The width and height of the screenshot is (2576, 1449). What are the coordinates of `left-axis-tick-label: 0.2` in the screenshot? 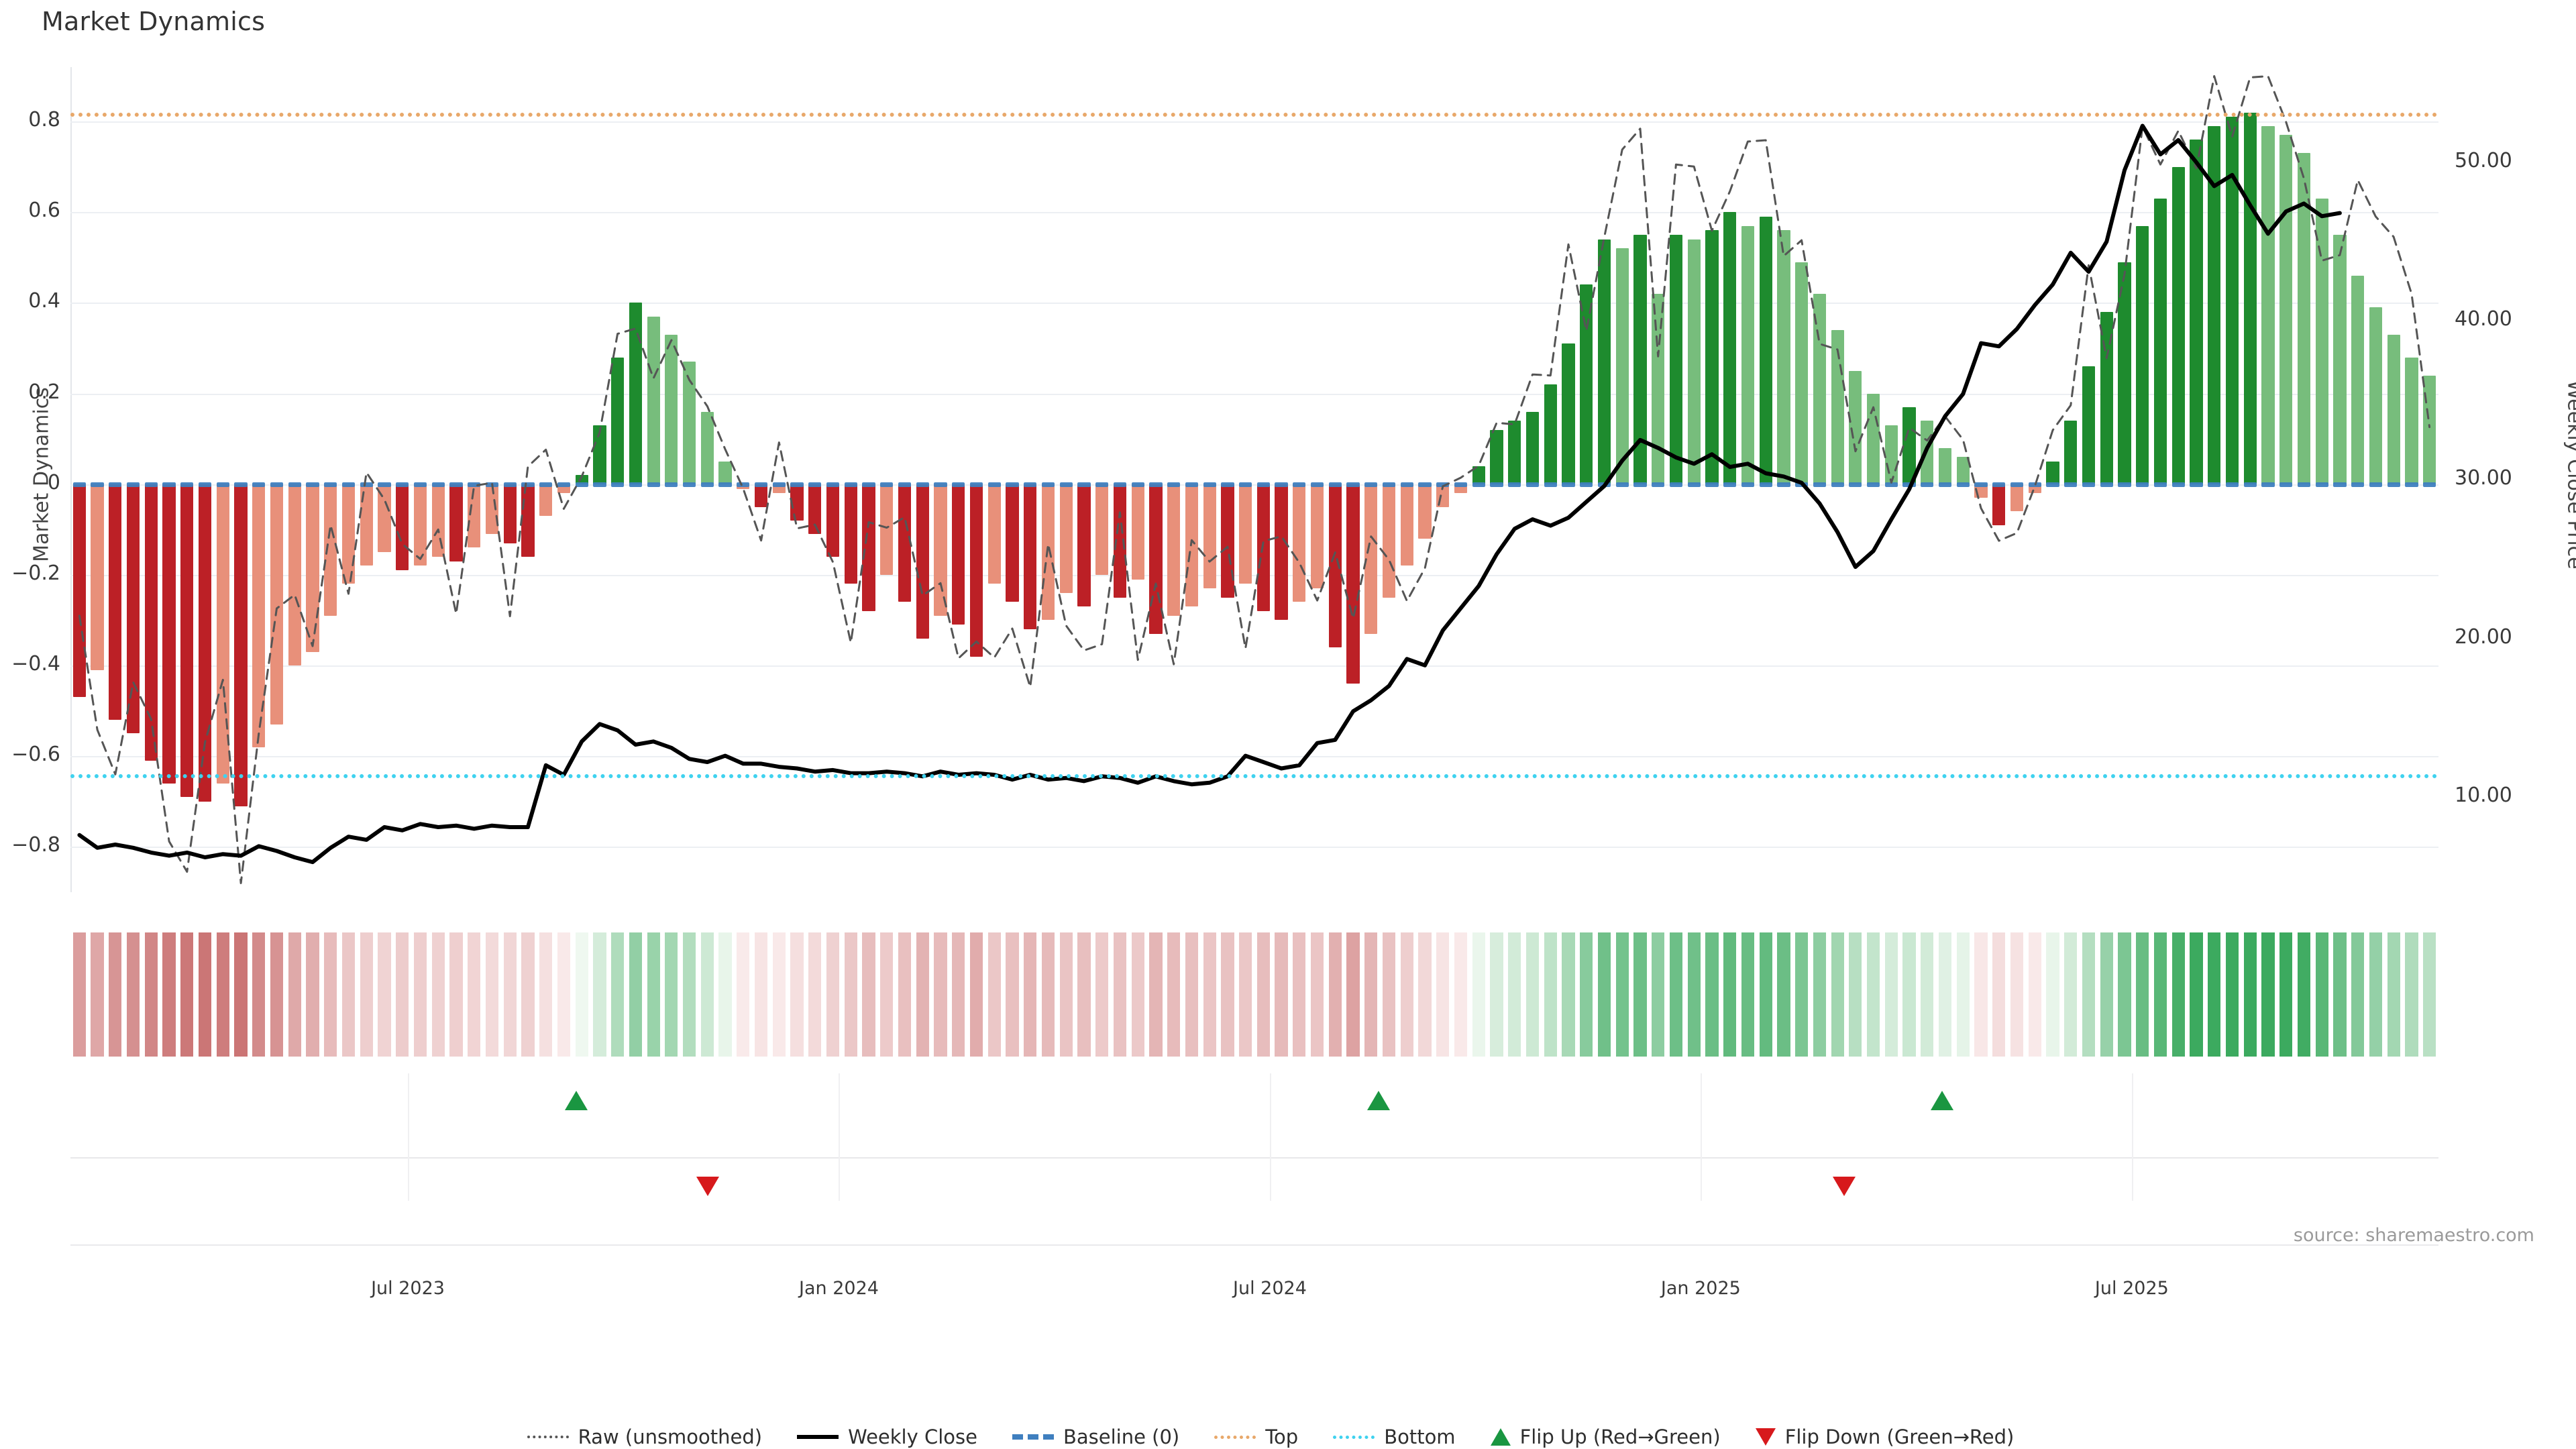 It's located at (44, 392).